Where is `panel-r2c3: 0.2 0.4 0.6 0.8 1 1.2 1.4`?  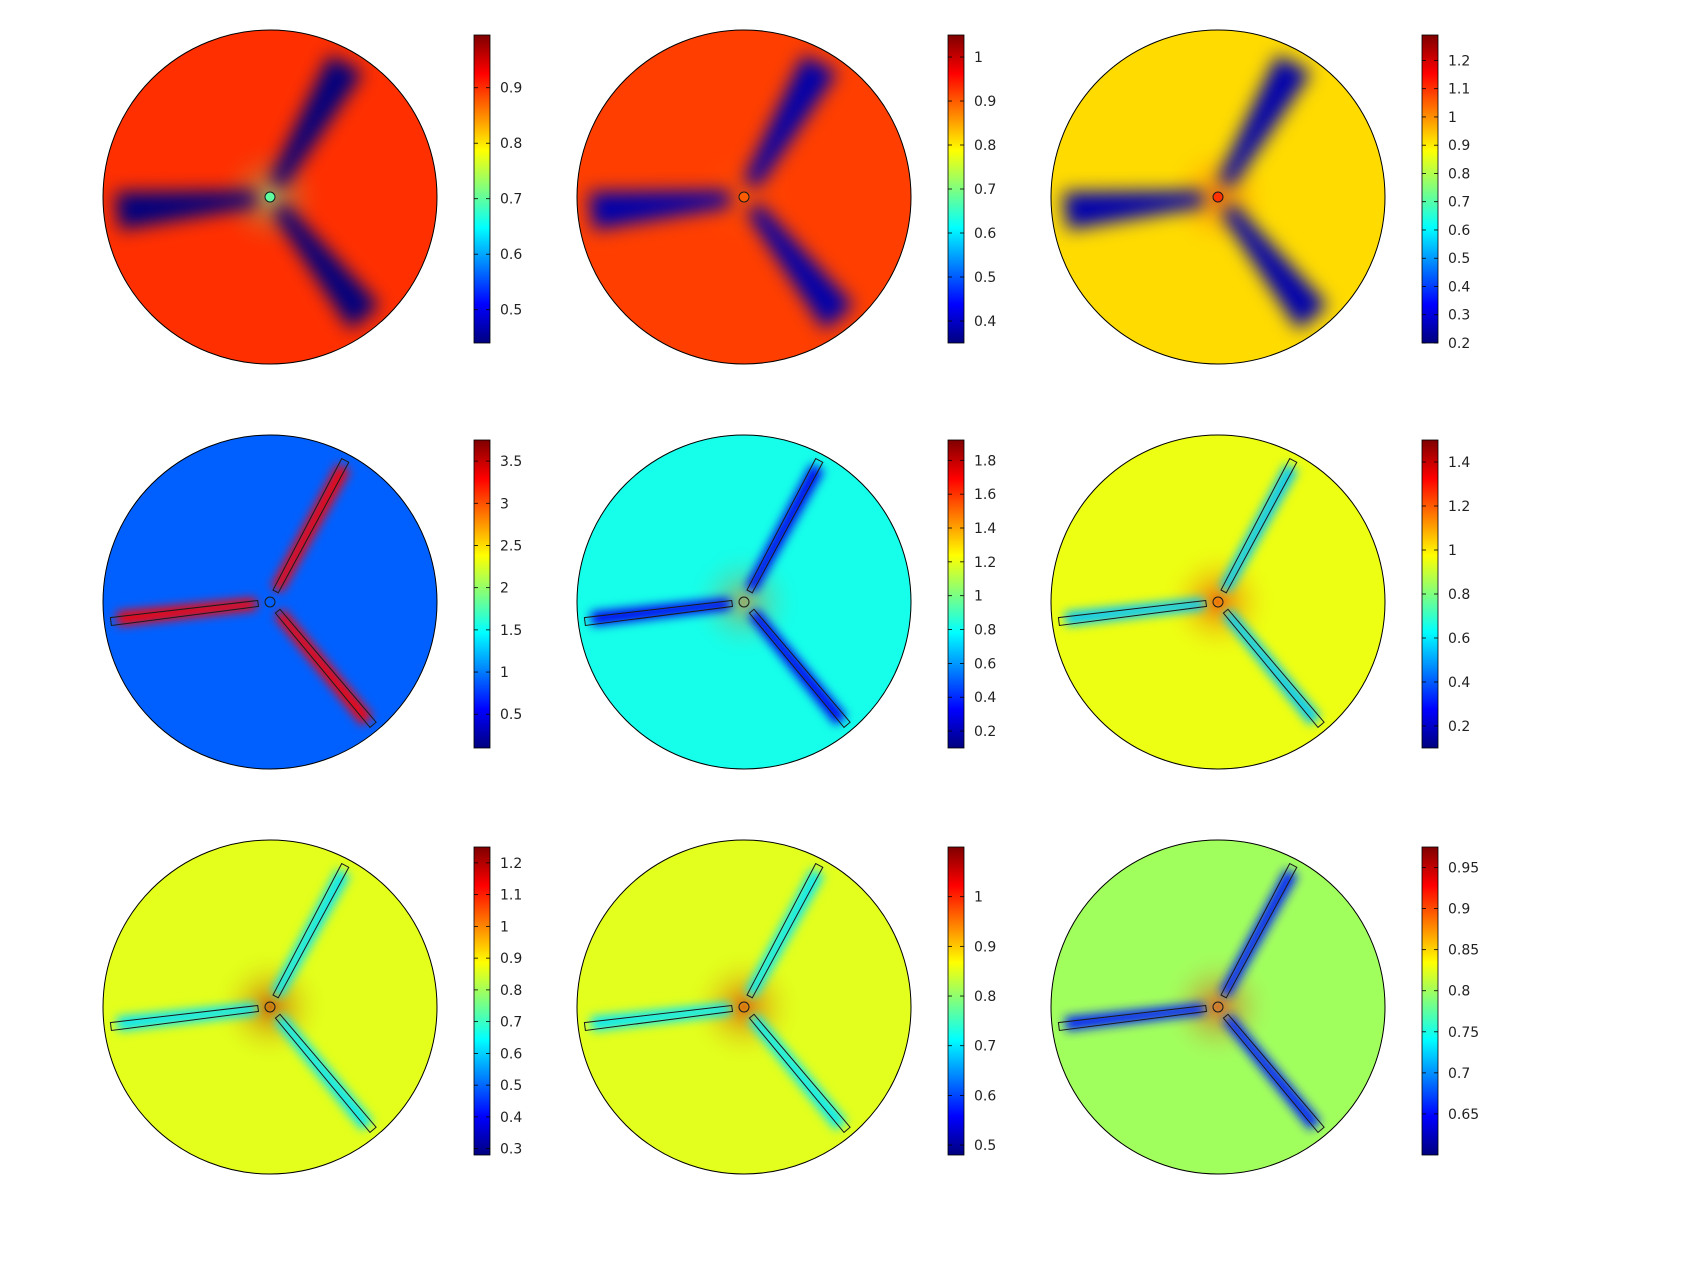
panel-r2c3: 0.2 0.4 0.6 0.8 1 1.2 1.4 is located at coordinates (1260, 602).